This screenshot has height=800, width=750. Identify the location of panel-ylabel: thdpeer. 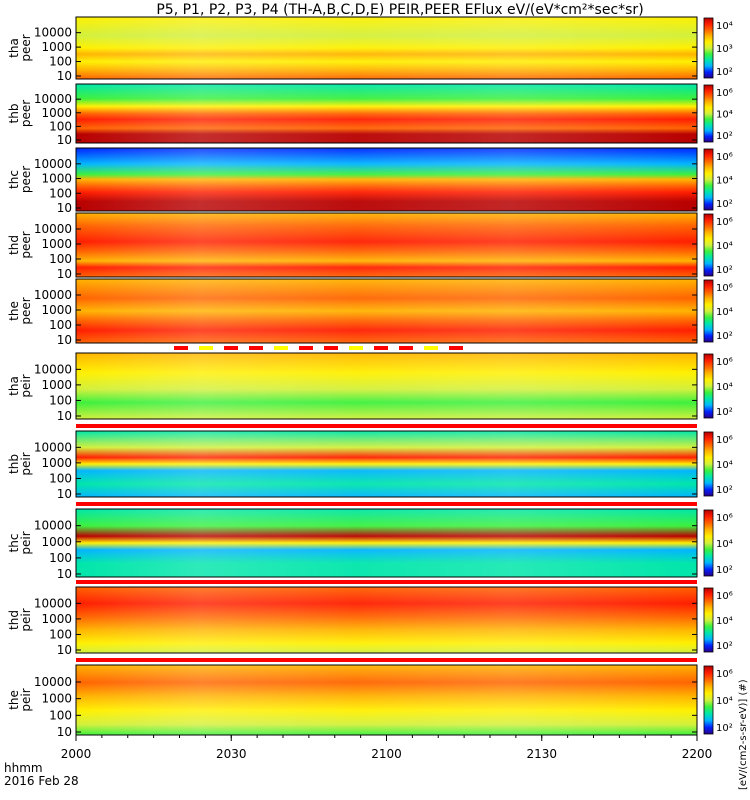
(20, 244).